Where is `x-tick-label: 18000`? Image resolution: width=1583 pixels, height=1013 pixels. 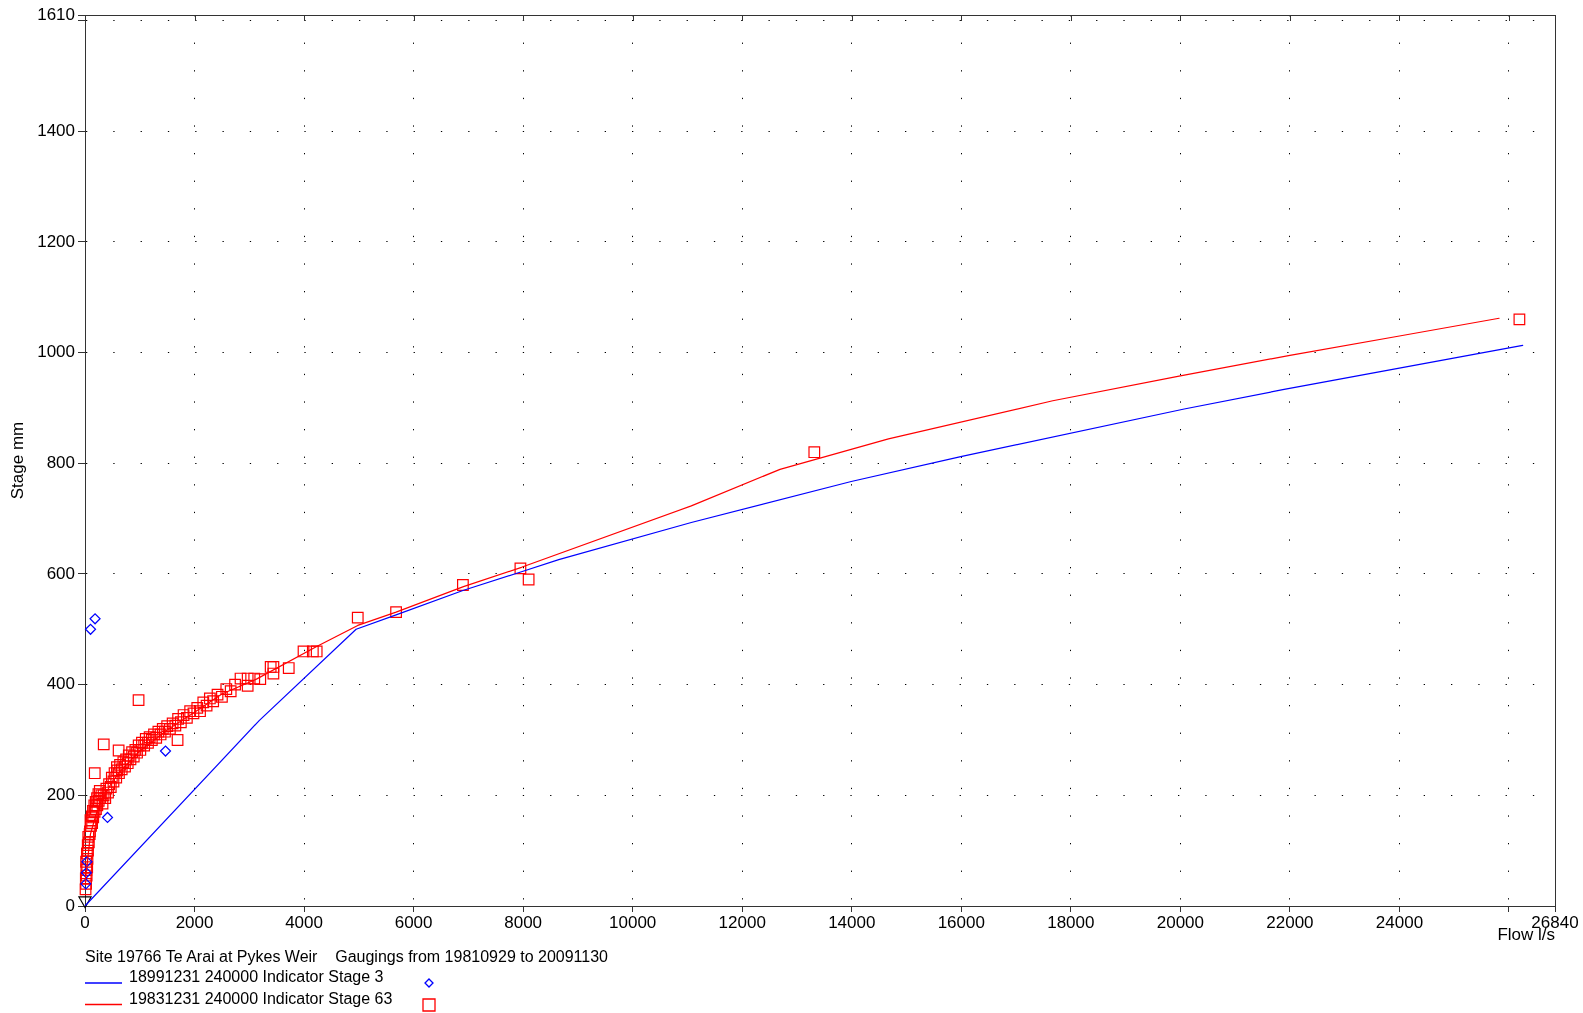 x-tick-label: 18000 is located at coordinates (1071, 922).